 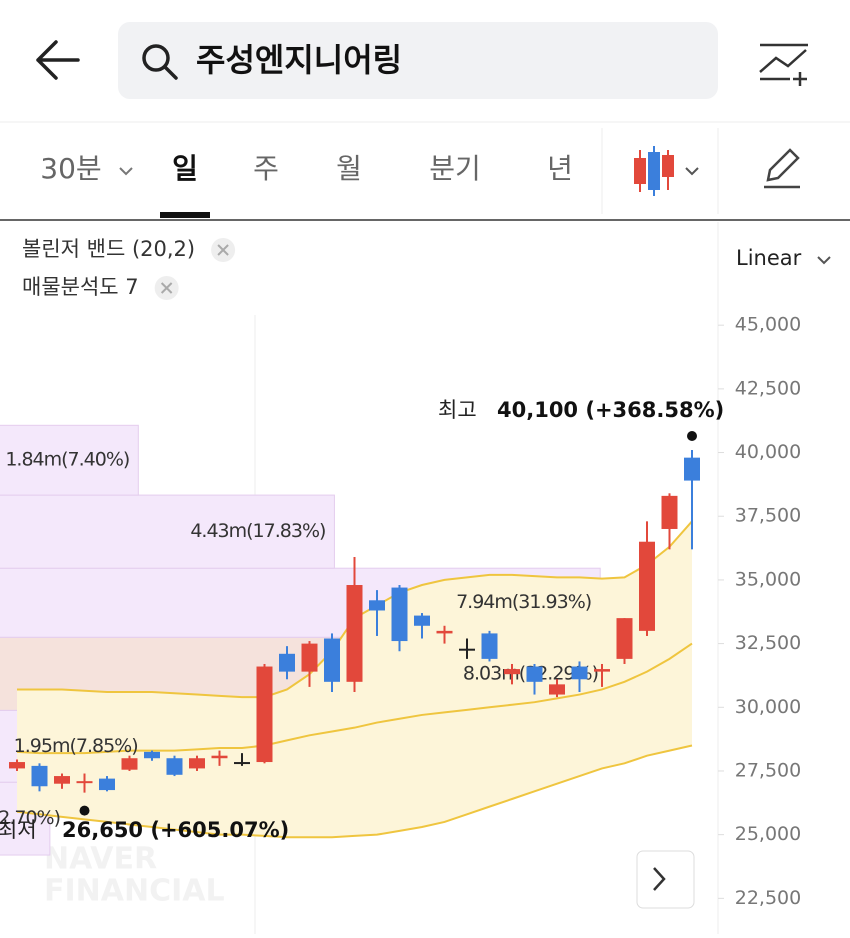 I want to click on watermark: FINANCIAL, so click(x=134, y=891).